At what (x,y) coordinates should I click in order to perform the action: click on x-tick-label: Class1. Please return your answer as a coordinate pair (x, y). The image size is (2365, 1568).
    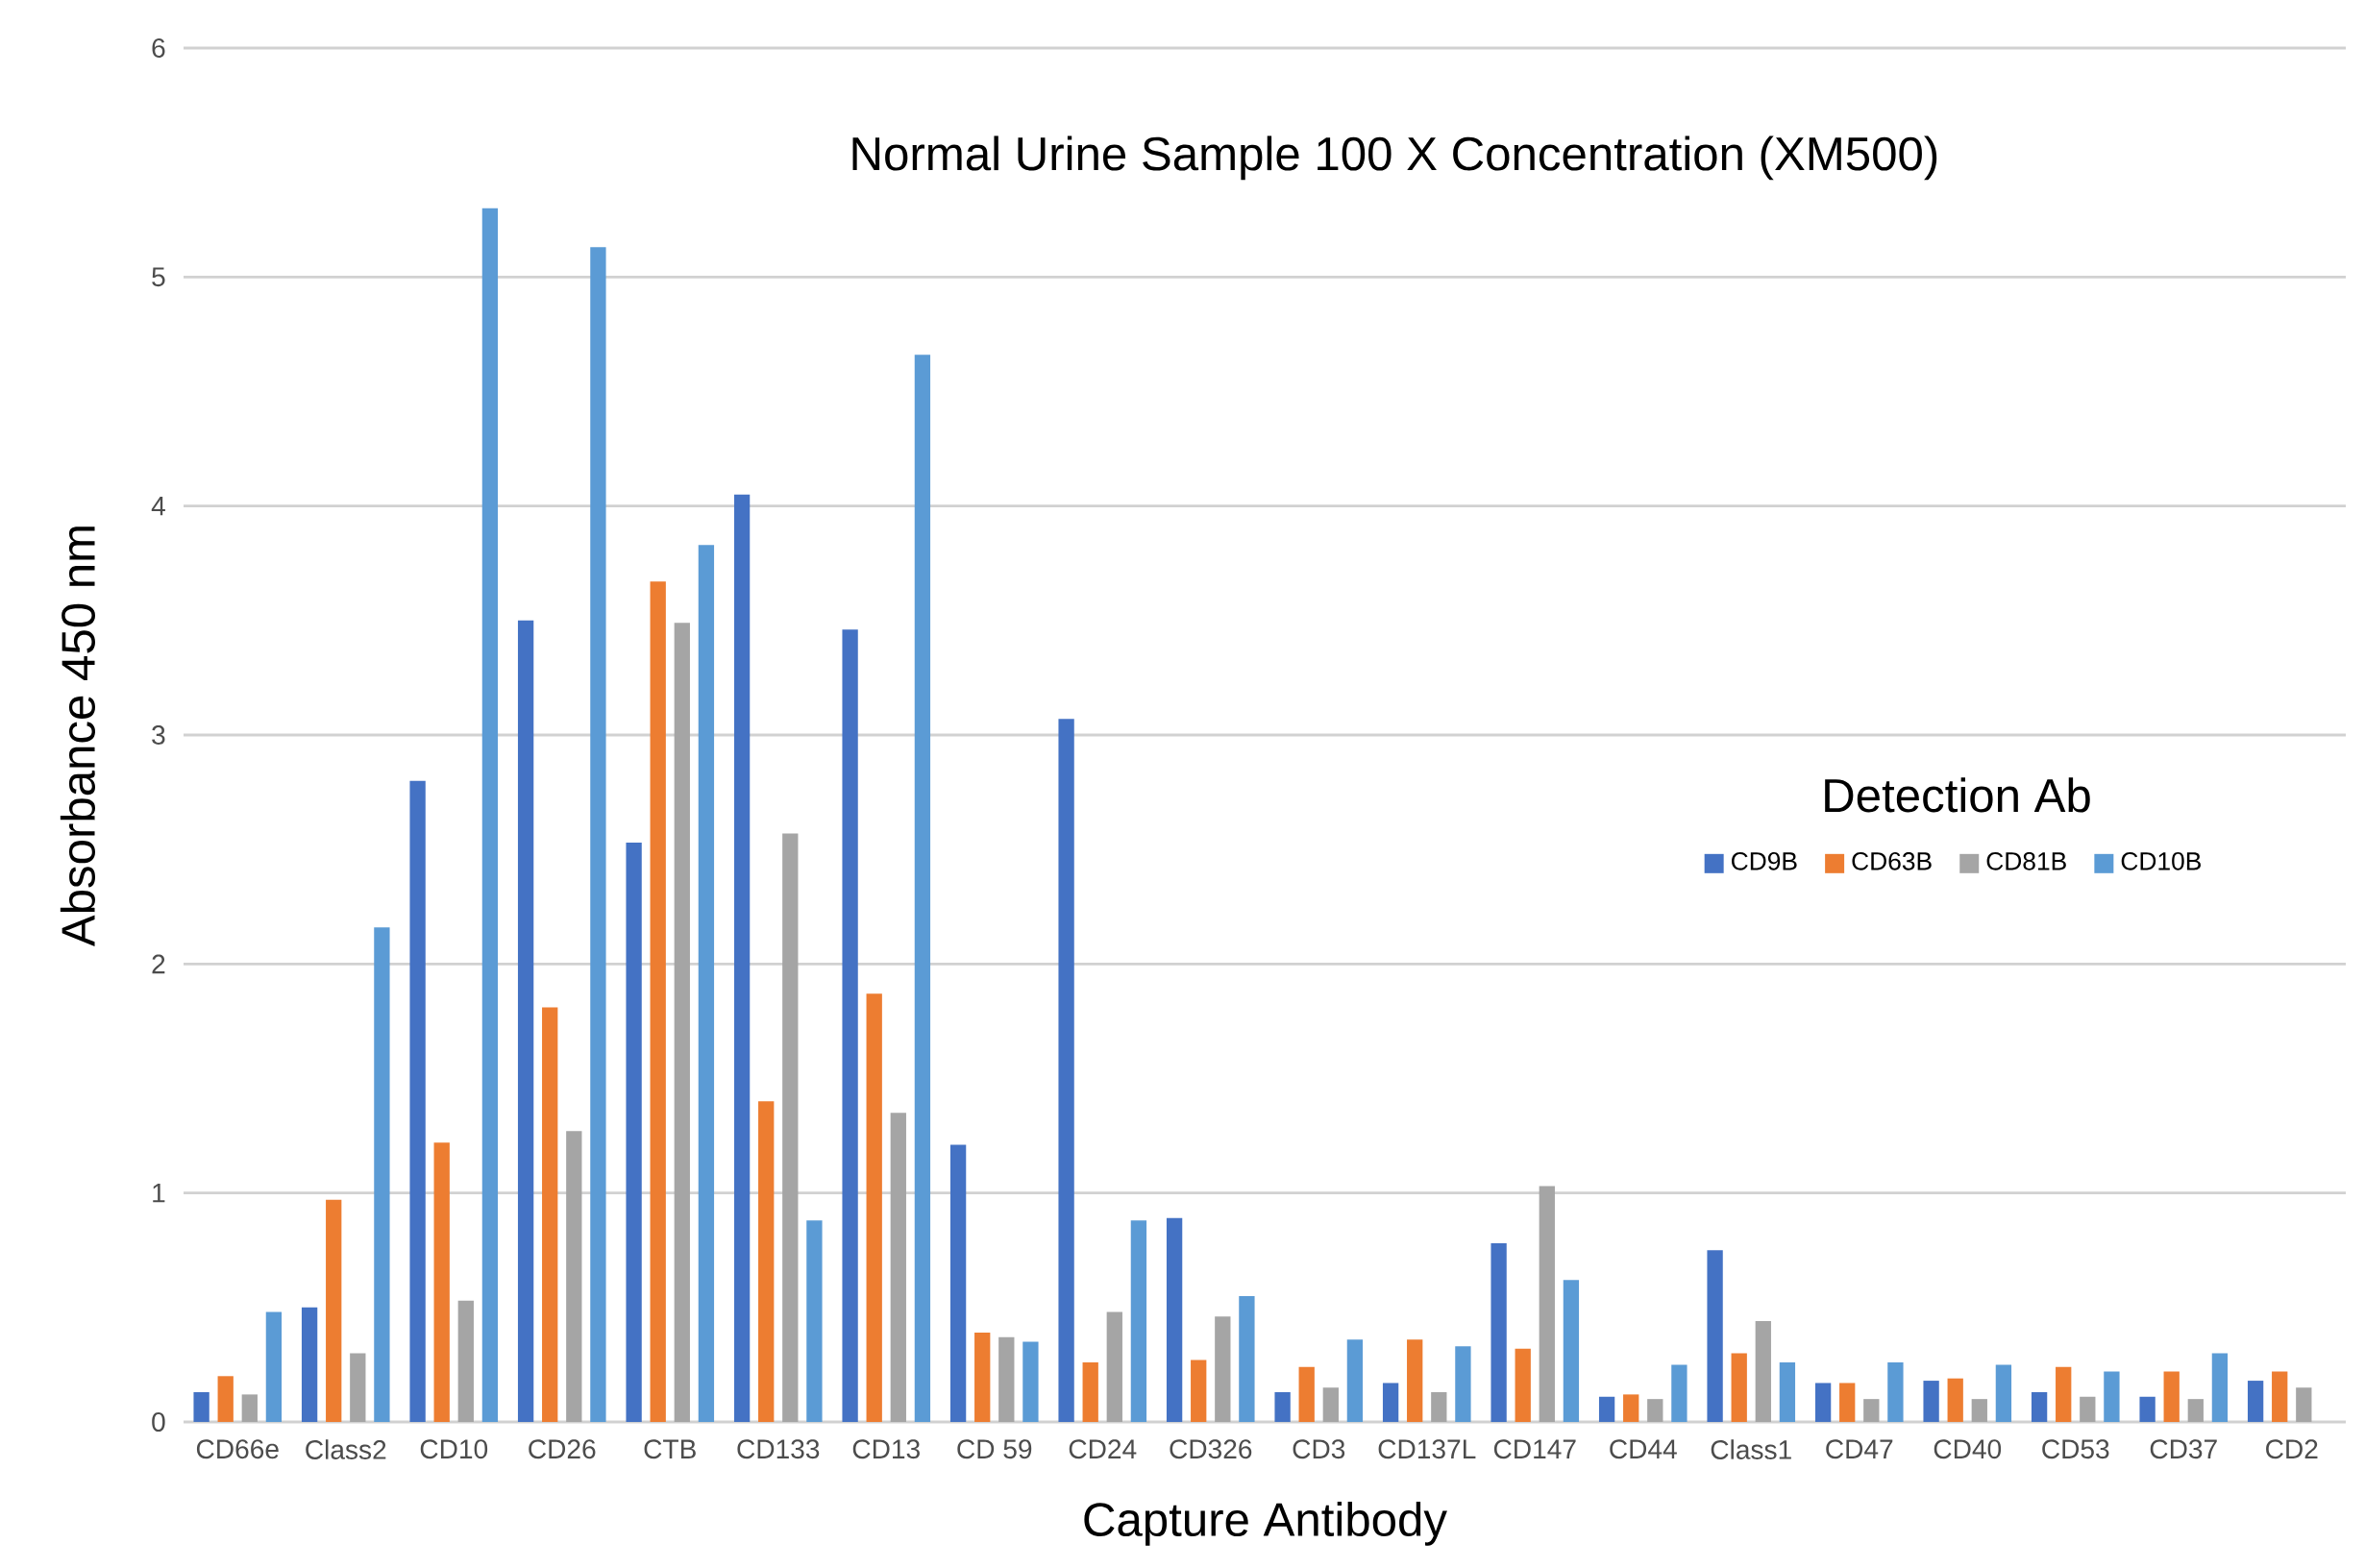
    Looking at the image, I should click on (1751, 1449).